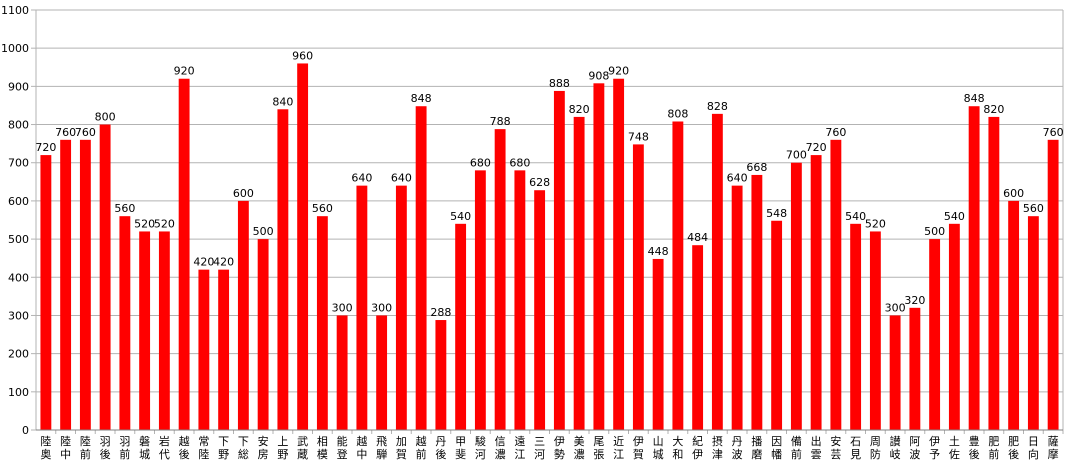  Describe the element at coordinates (263, 447) in the screenshot. I see `x-tick-label: 安房` at that location.